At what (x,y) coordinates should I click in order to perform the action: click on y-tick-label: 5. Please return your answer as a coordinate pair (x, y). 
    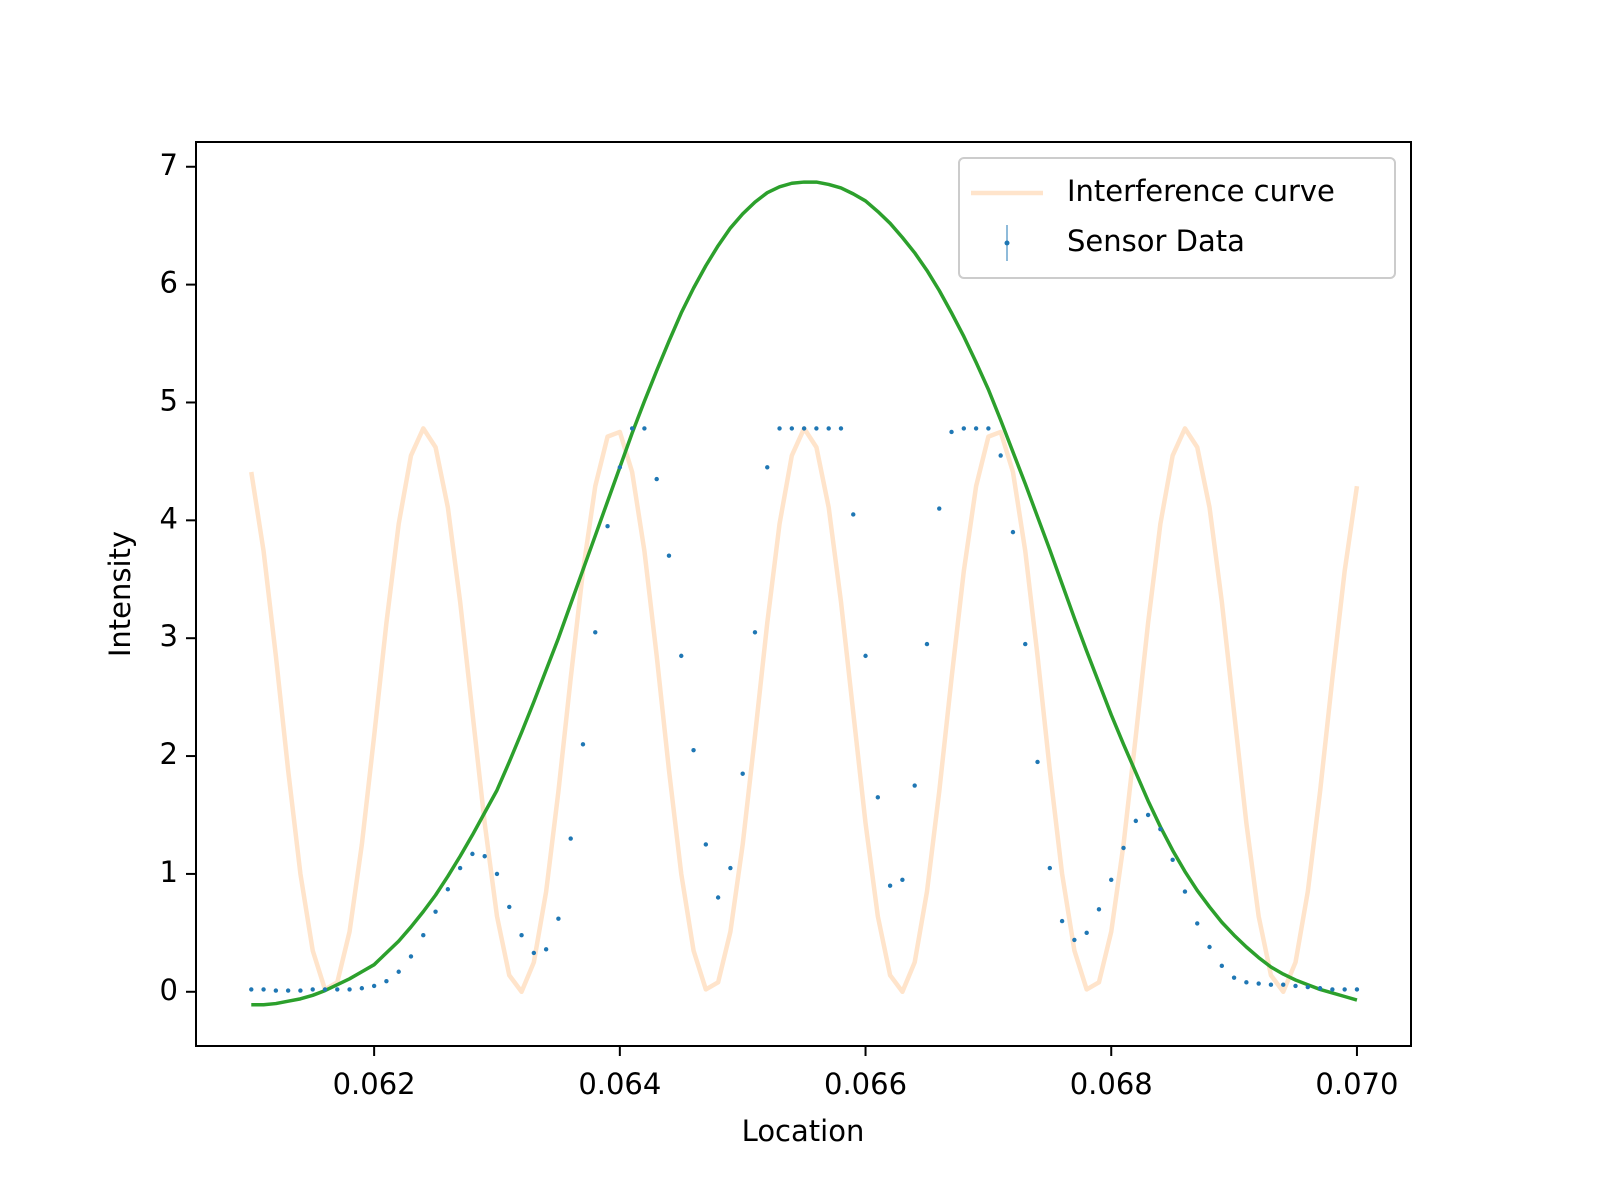
    Looking at the image, I should click on (169, 400).